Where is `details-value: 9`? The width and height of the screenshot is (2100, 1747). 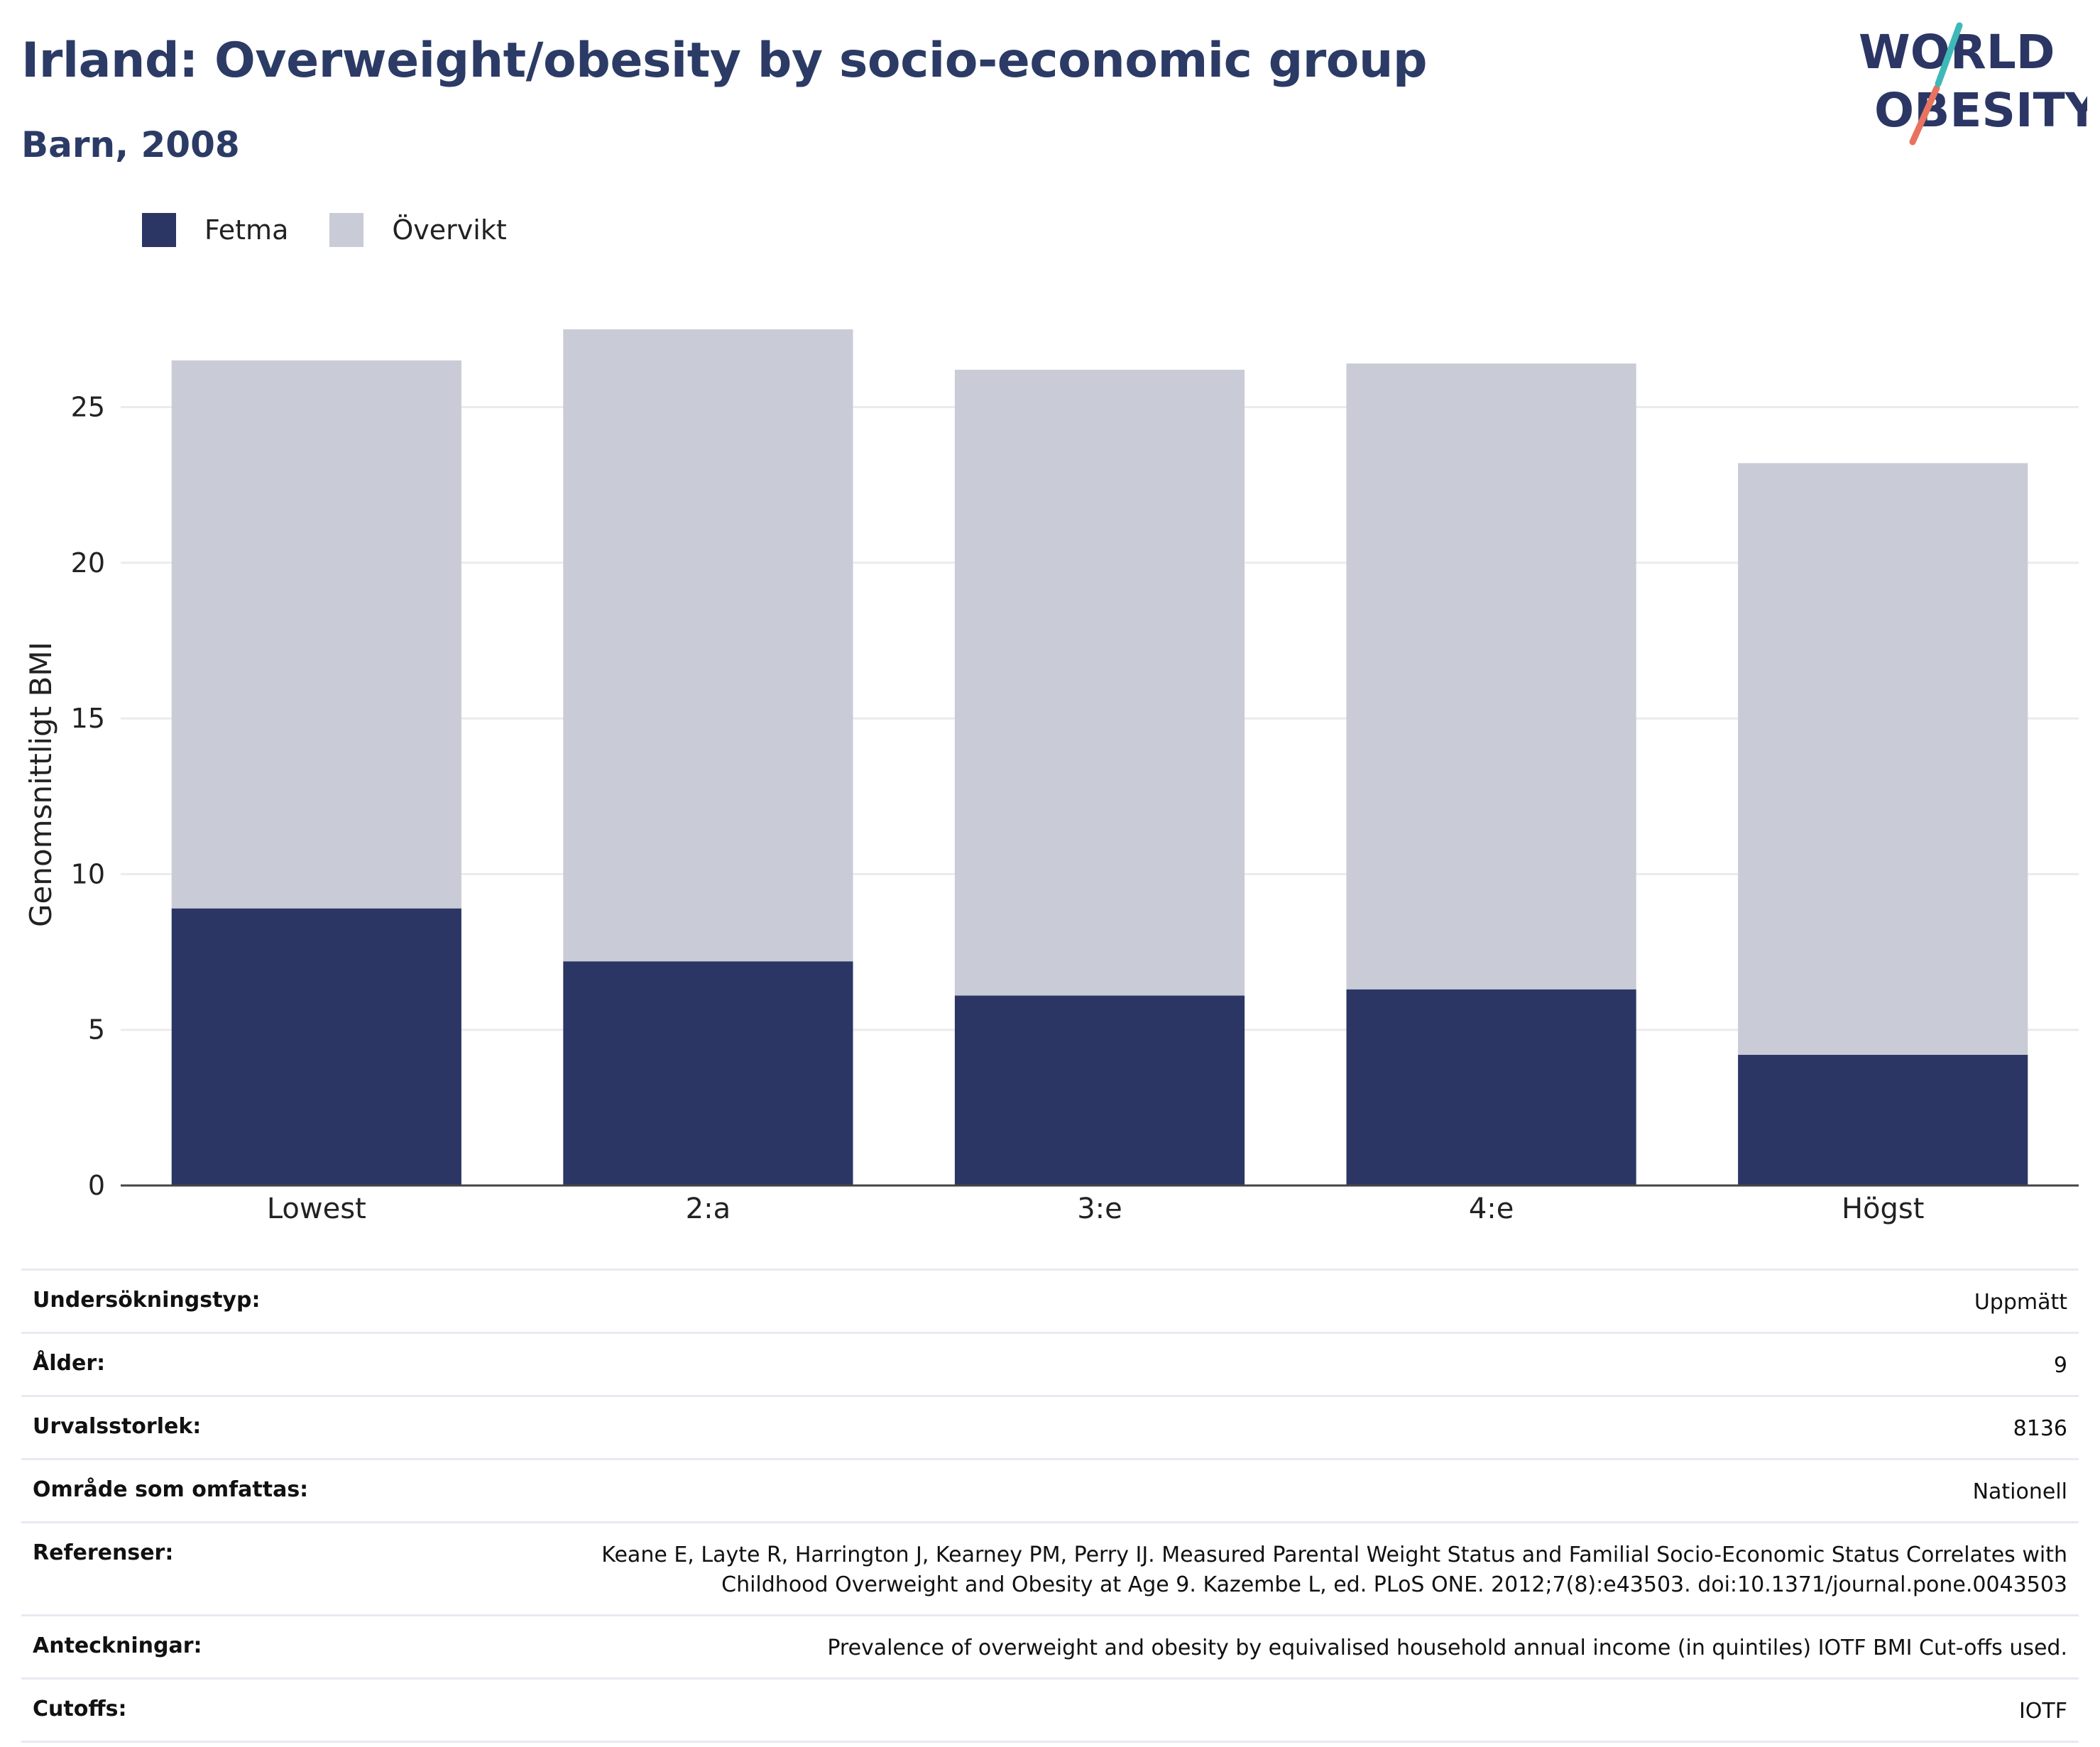 details-value: 9 is located at coordinates (2060, 1365).